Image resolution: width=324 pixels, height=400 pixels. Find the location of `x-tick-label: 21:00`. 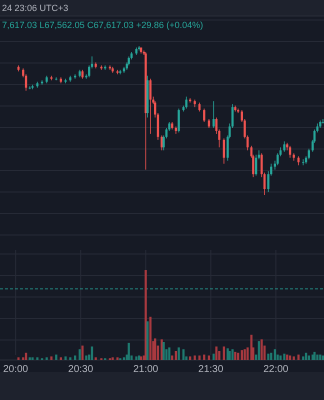

x-tick-label: 21:00 is located at coordinates (146, 369).